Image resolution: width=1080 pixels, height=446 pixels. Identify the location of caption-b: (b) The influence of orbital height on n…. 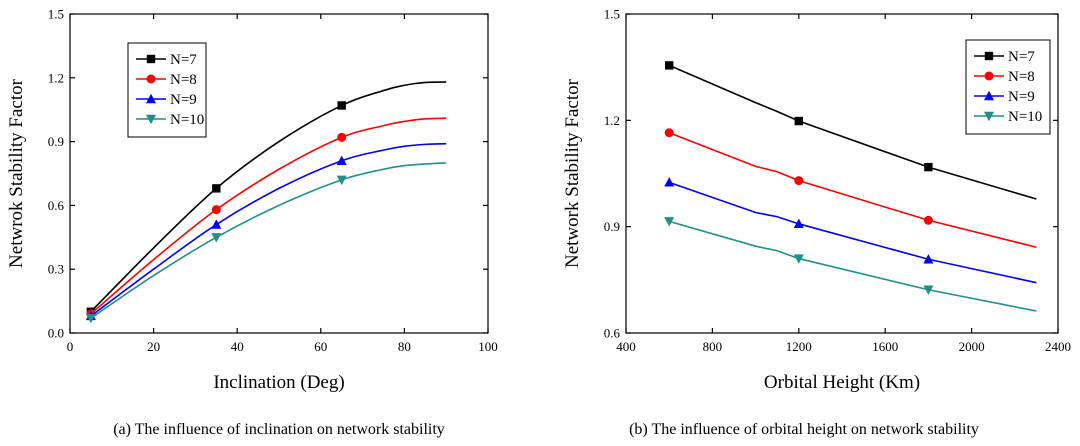
(804, 429).